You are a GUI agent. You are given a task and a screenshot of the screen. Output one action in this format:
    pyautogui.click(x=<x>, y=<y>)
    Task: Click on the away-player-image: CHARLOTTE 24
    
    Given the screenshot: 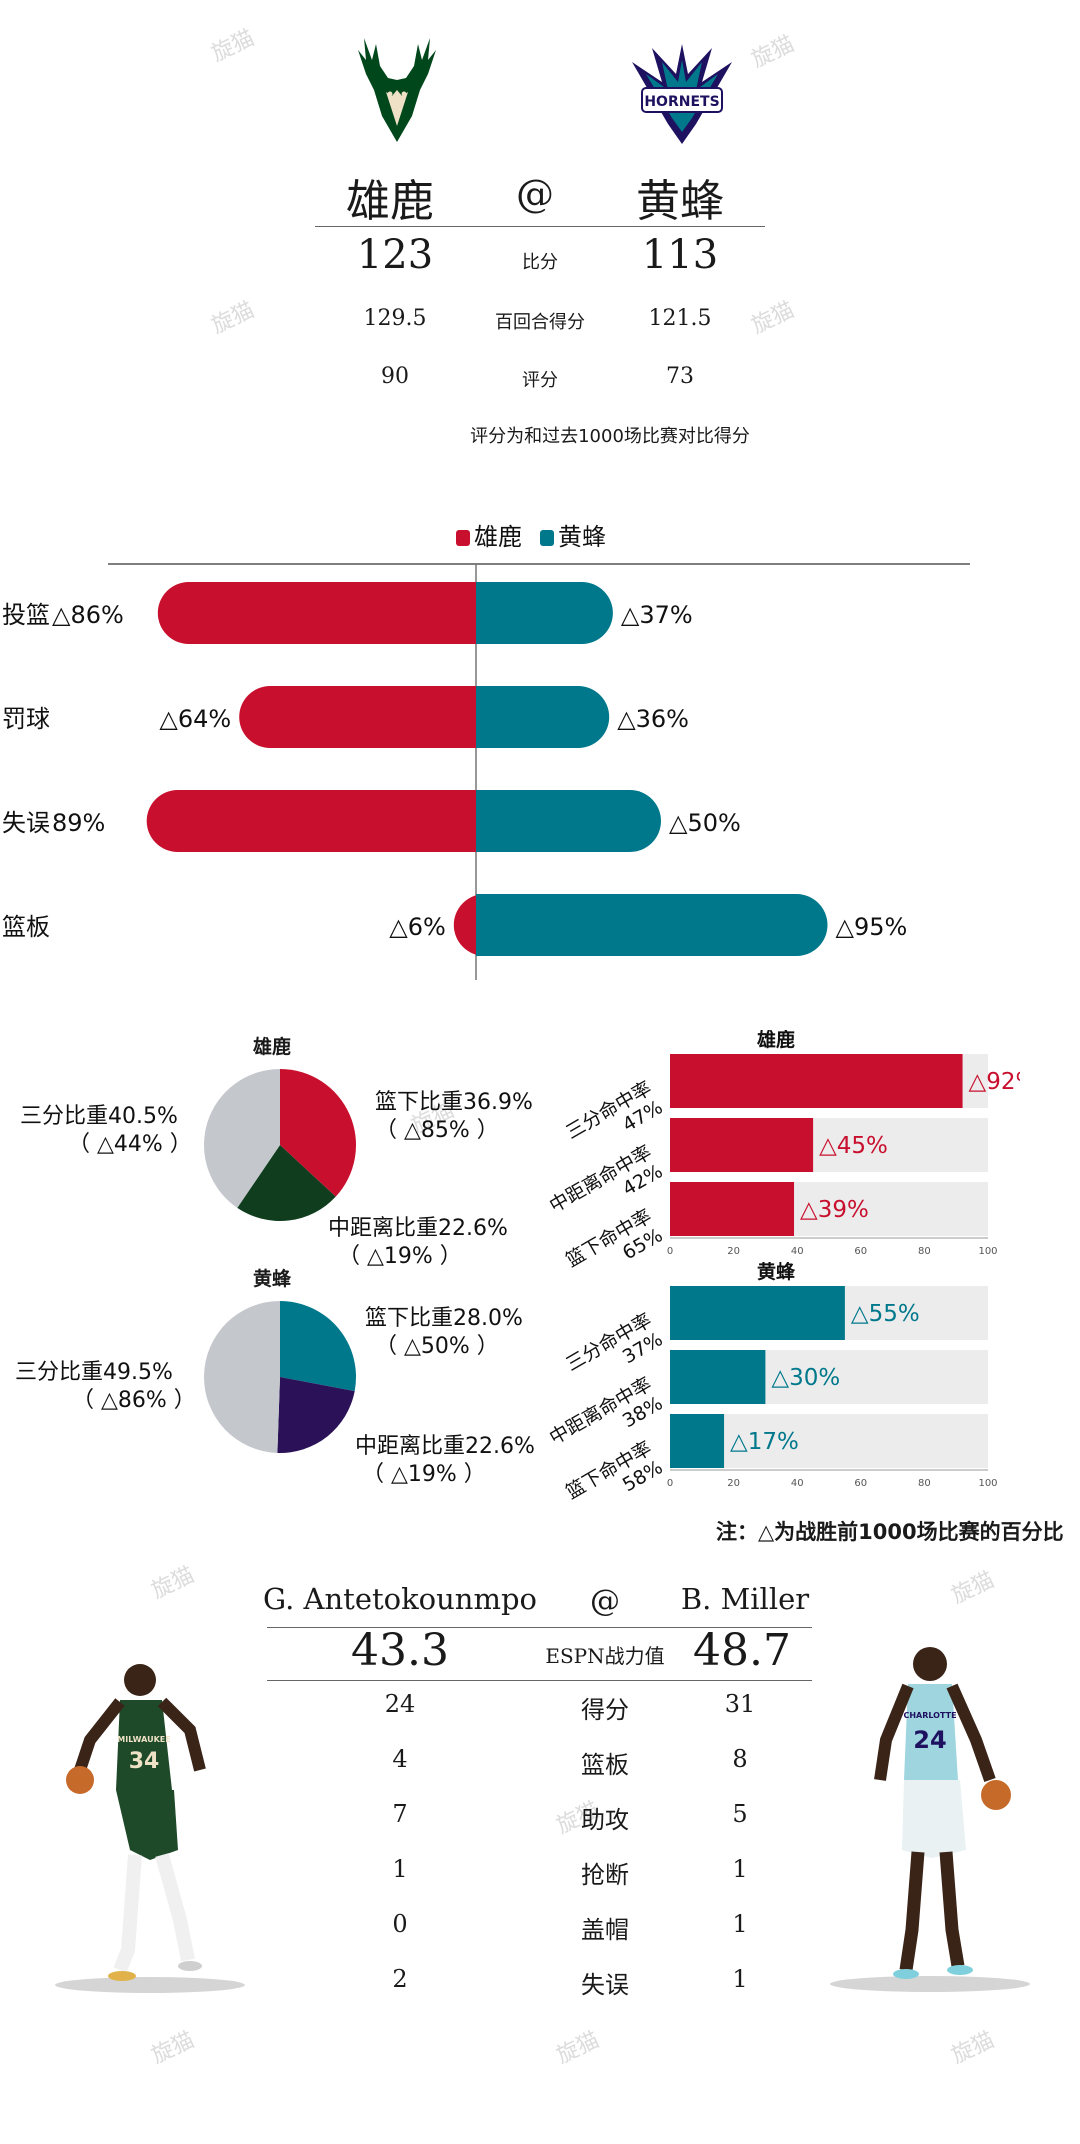 What is the action you would take?
    pyautogui.click(x=930, y=1815)
    